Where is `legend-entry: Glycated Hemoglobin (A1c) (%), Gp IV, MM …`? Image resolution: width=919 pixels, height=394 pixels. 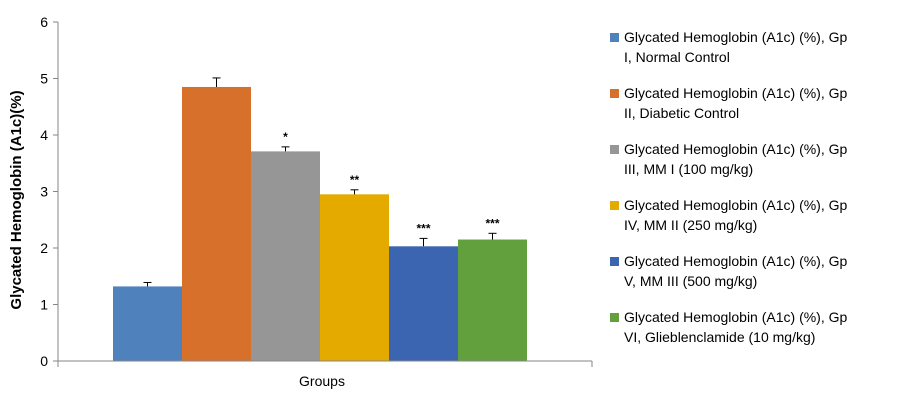 legend-entry: Glycated Hemoglobin (A1c) (%), Gp IV, MM … is located at coordinates (736, 215).